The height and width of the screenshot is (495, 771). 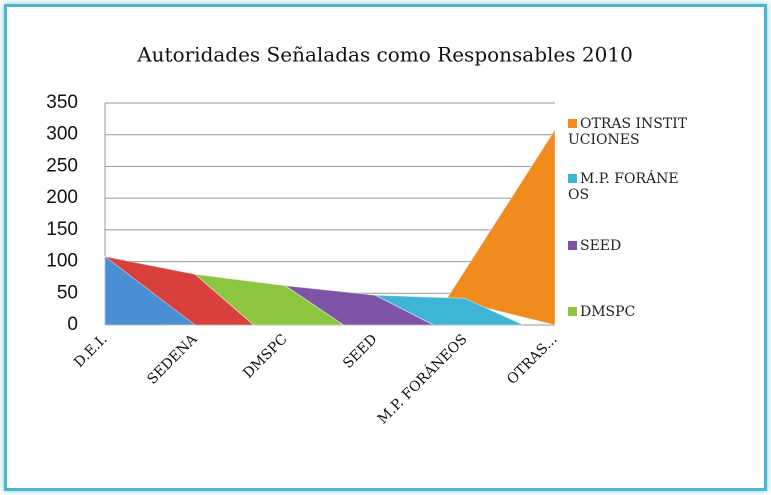 I want to click on legend-item: SEED, so click(x=628, y=246).